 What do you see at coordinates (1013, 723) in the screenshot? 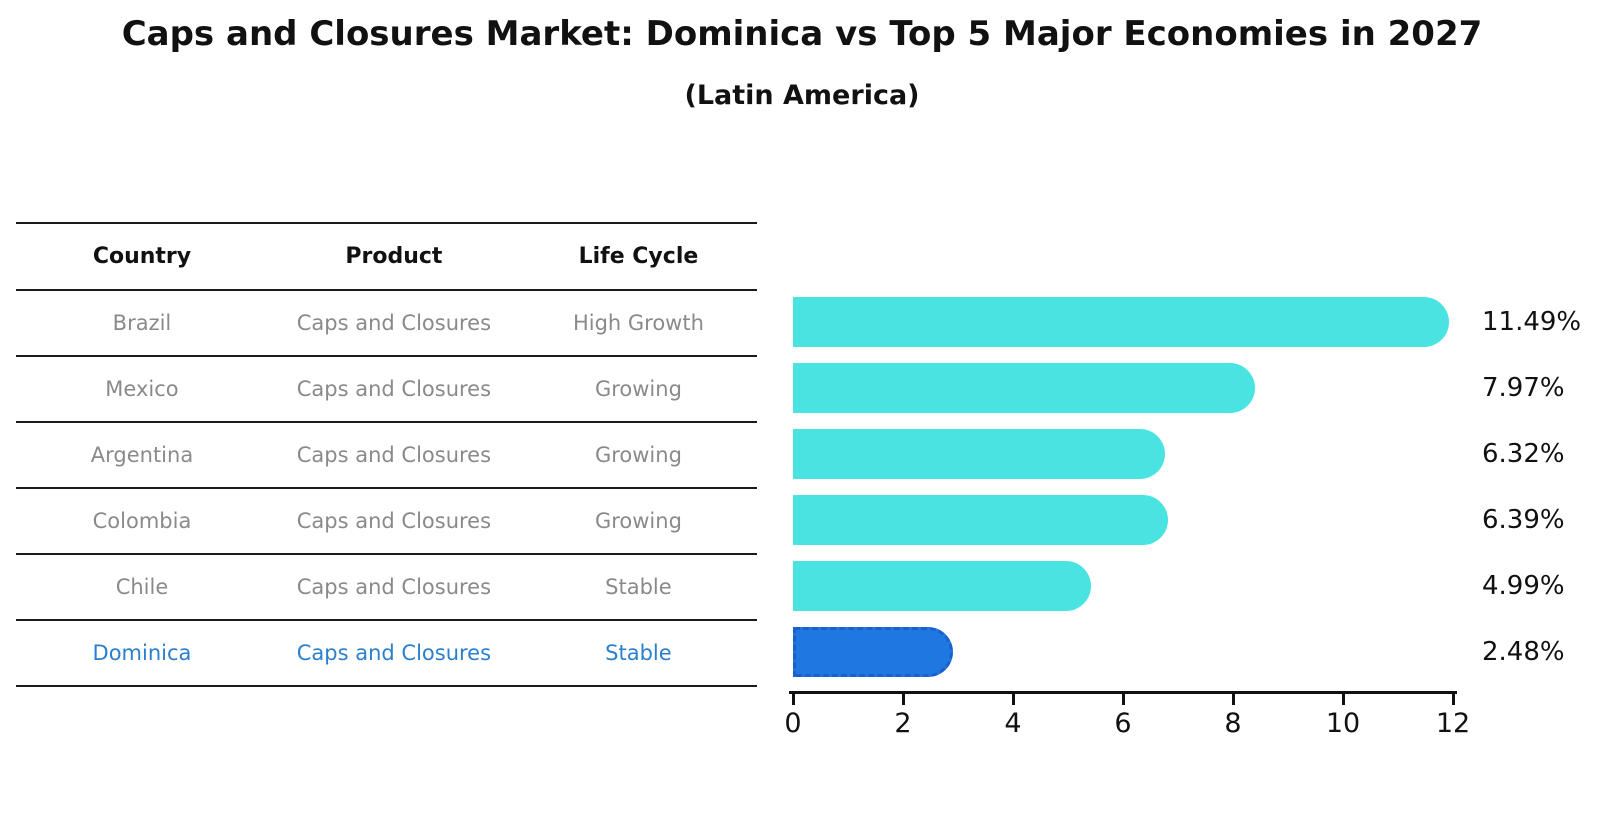
I see `x-axis-tick-label: 4` at bounding box center [1013, 723].